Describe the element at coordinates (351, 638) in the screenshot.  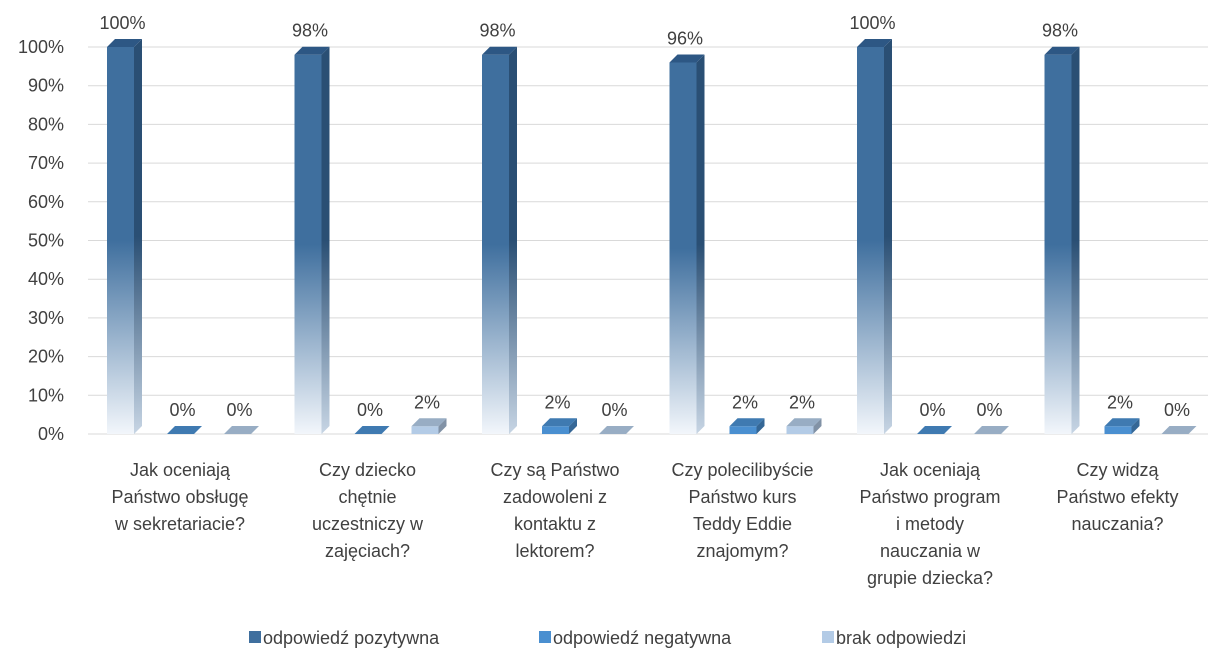
I see `legend-label: odpowiedź pozytywna` at that location.